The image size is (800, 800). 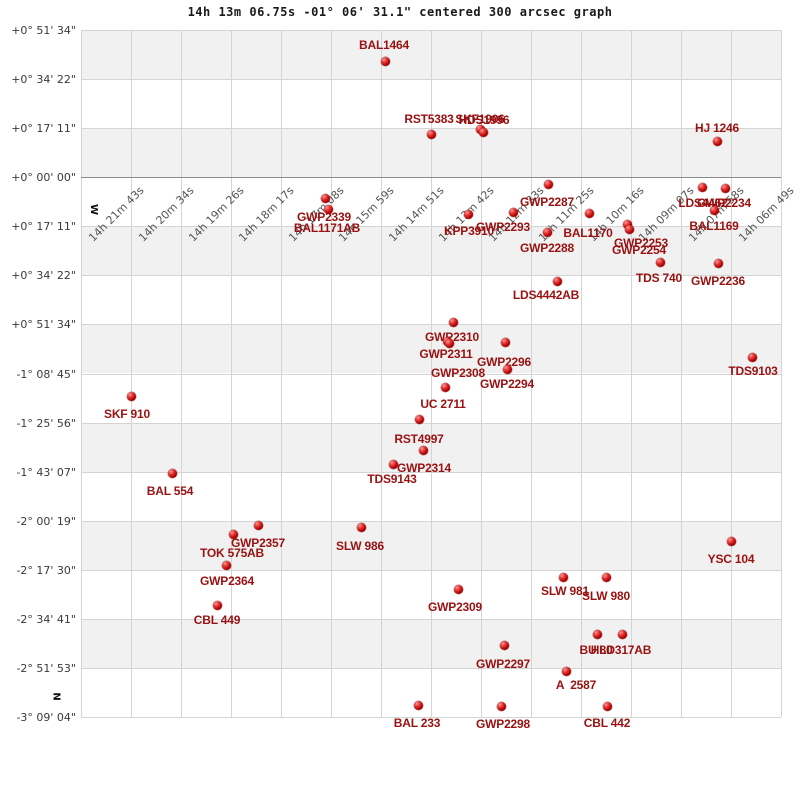 I want to click on star-label: RST4997, so click(x=419, y=439).